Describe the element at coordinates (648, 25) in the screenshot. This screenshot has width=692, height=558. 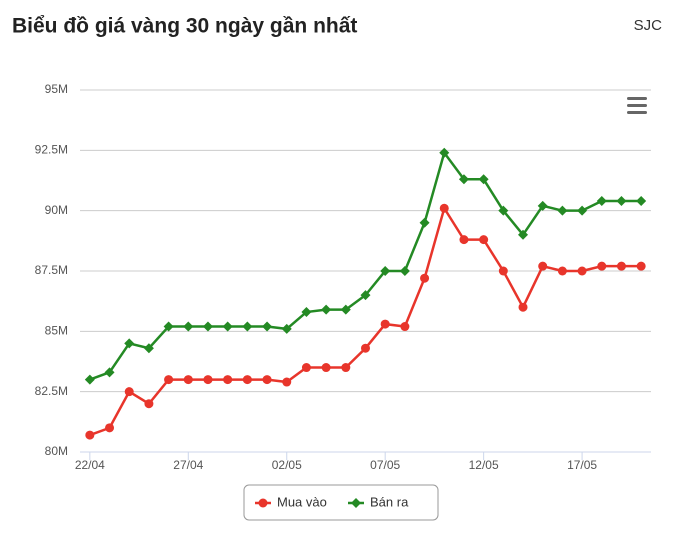
I see `source: SJC` at that location.